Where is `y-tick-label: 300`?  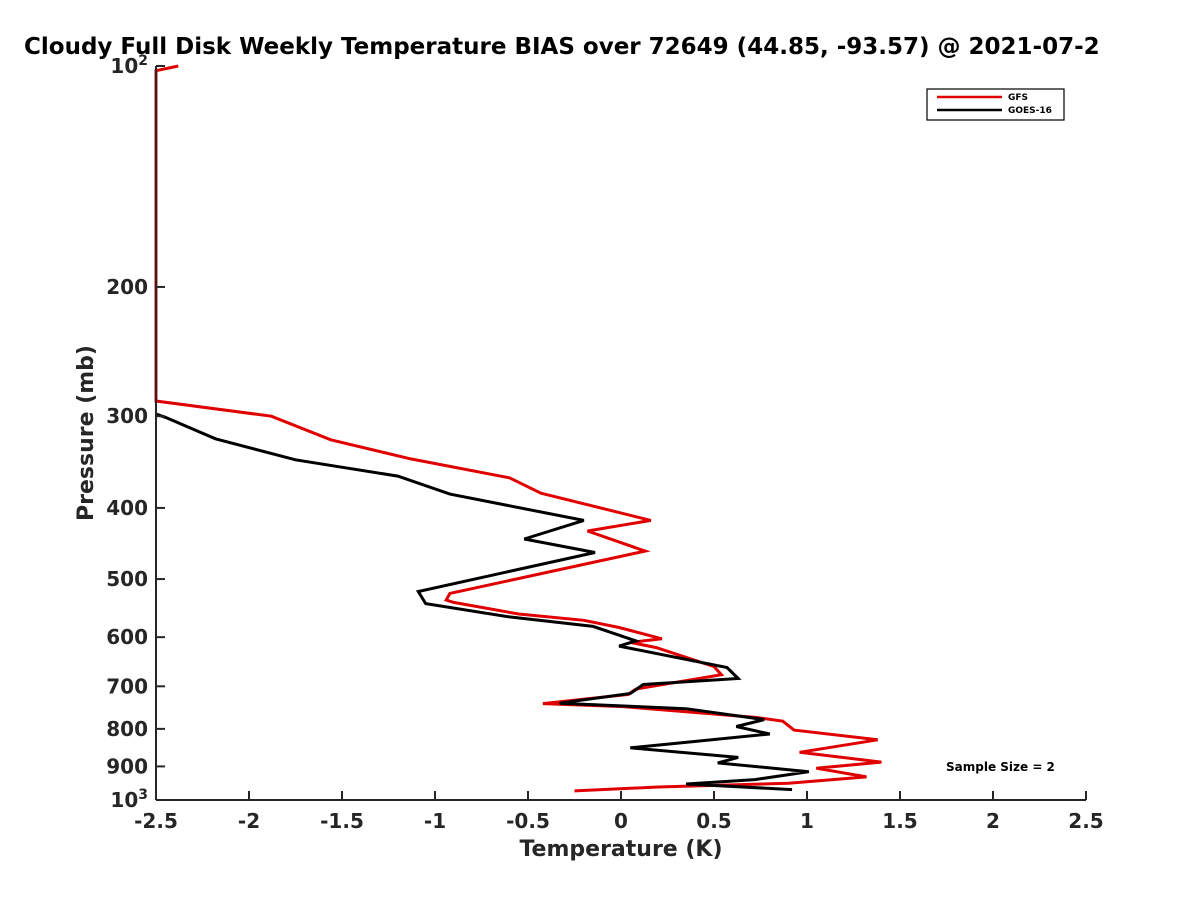
y-tick-label: 300 is located at coordinates (127, 416).